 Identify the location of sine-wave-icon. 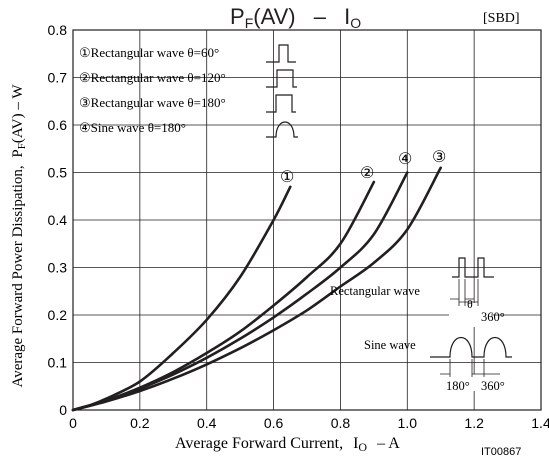
(471, 347).